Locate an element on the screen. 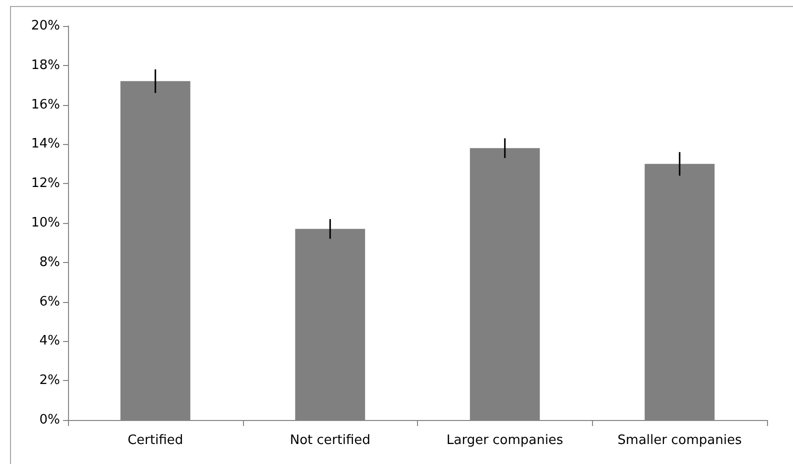 This screenshot has width=793, height=464. y-tick-label: 4% is located at coordinates (49, 341).